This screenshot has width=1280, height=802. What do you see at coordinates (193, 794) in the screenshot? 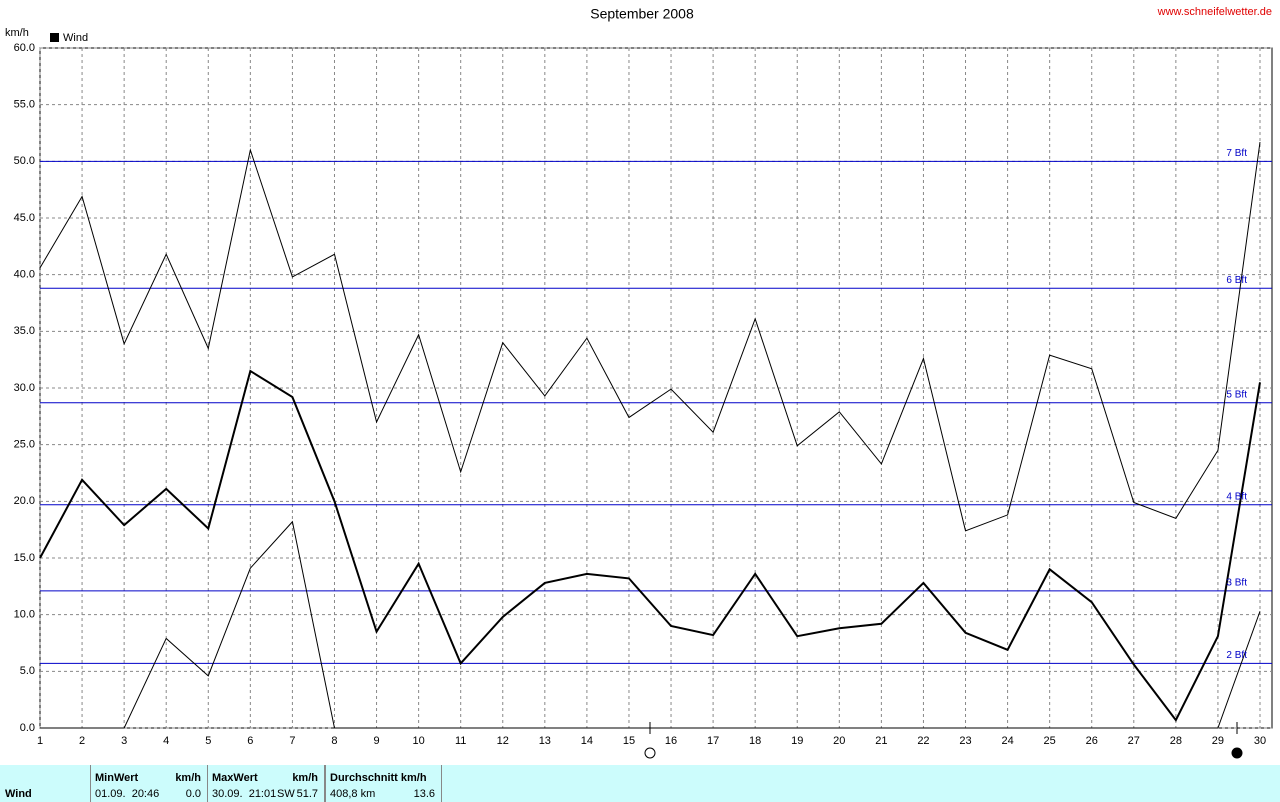
I see `value: 0.0` at bounding box center [193, 794].